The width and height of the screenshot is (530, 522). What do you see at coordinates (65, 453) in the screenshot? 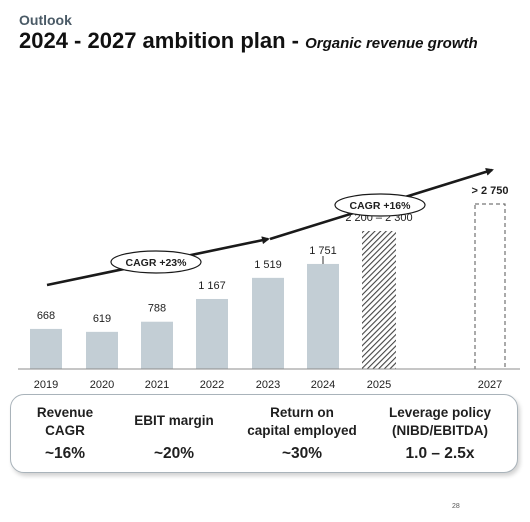
I see `kpi-value: ~16%` at bounding box center [65, 453].